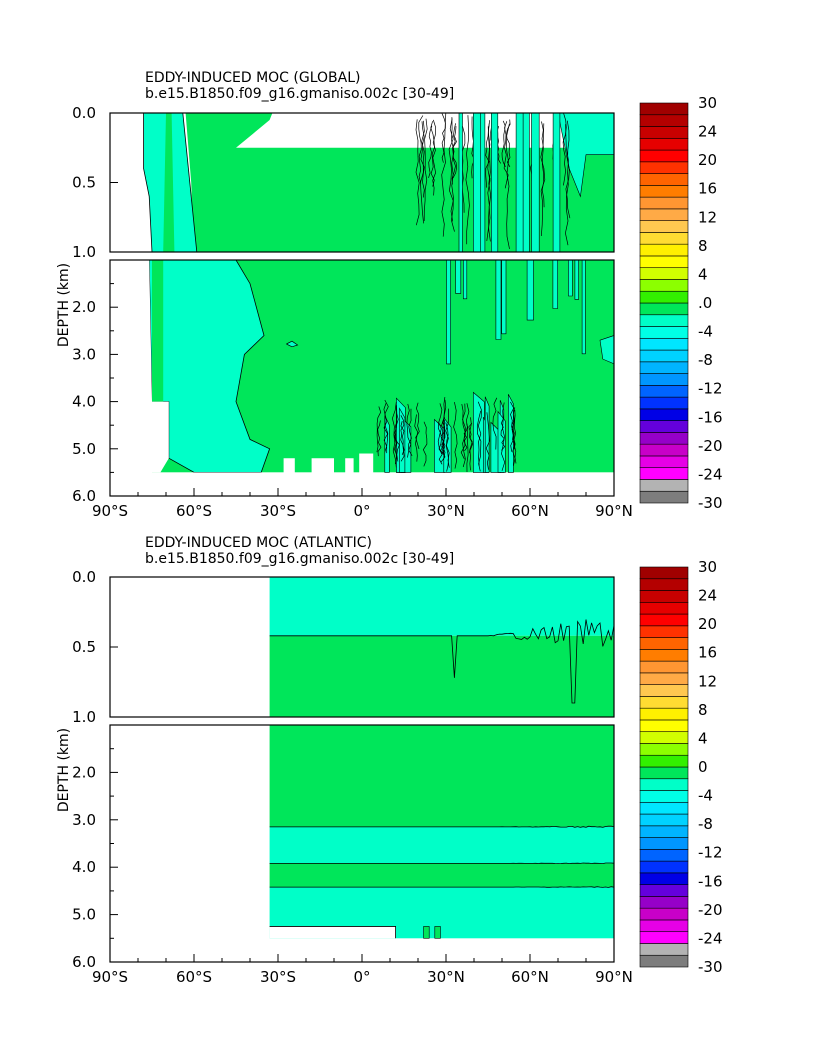  What do you see at coordinates (705, 303) in the screenshot?
I see `colorbar-label: .0` at bounding box center [705, 303].